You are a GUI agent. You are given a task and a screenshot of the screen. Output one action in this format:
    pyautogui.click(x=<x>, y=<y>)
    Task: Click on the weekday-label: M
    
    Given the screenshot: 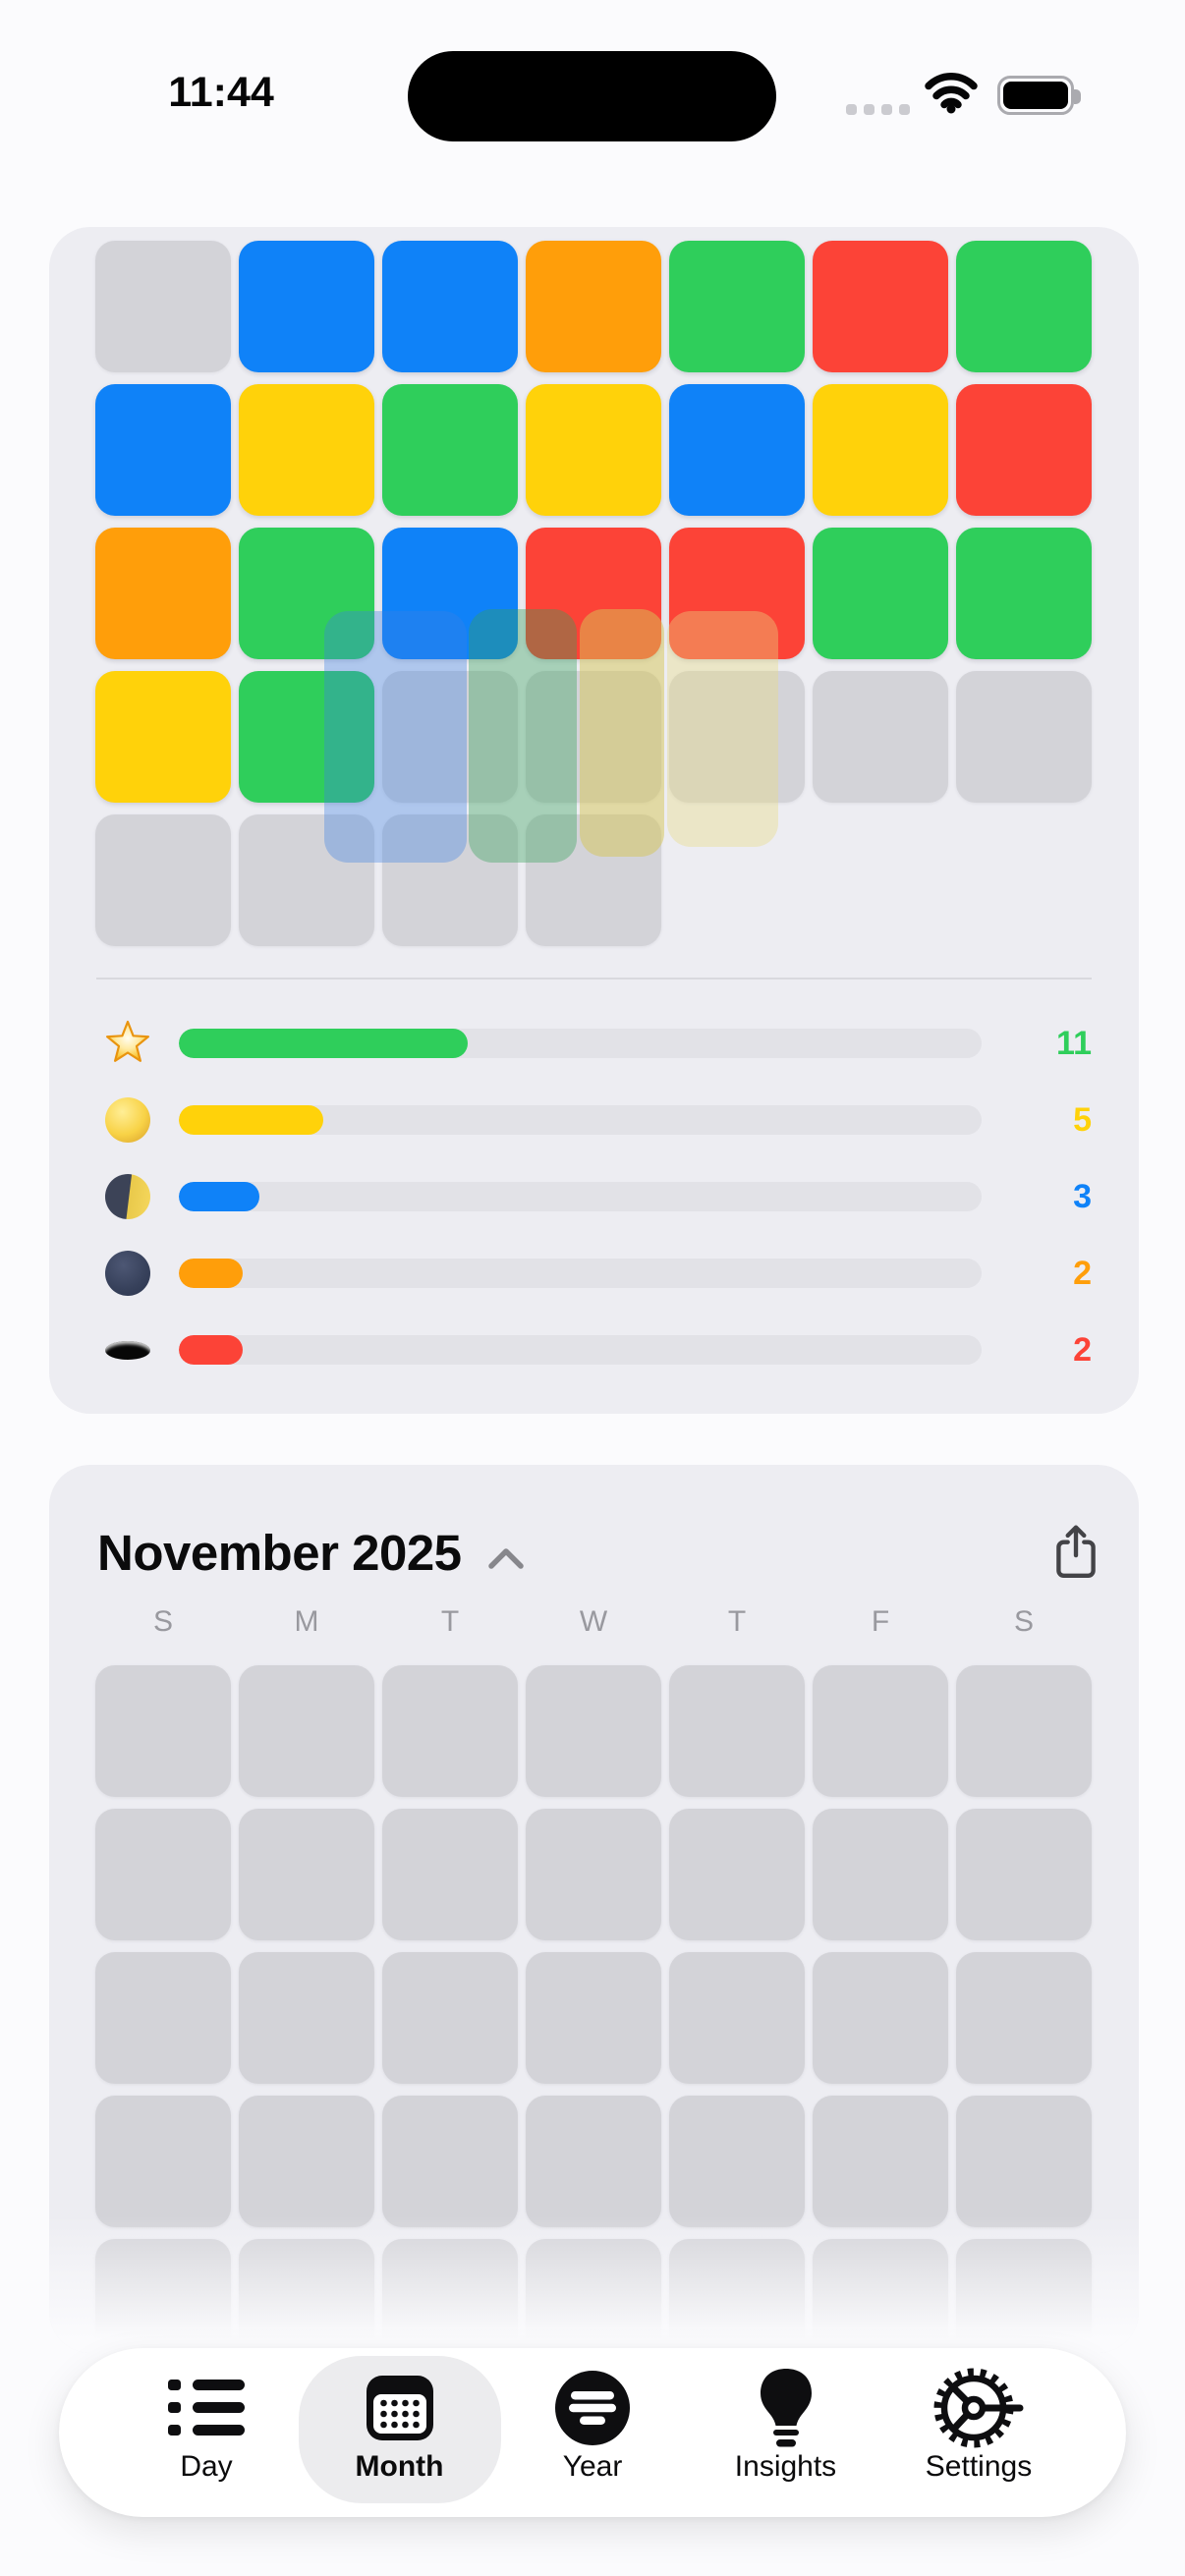 What is the action you would take?
    pyautogui.click(x=307, y=1621)
    